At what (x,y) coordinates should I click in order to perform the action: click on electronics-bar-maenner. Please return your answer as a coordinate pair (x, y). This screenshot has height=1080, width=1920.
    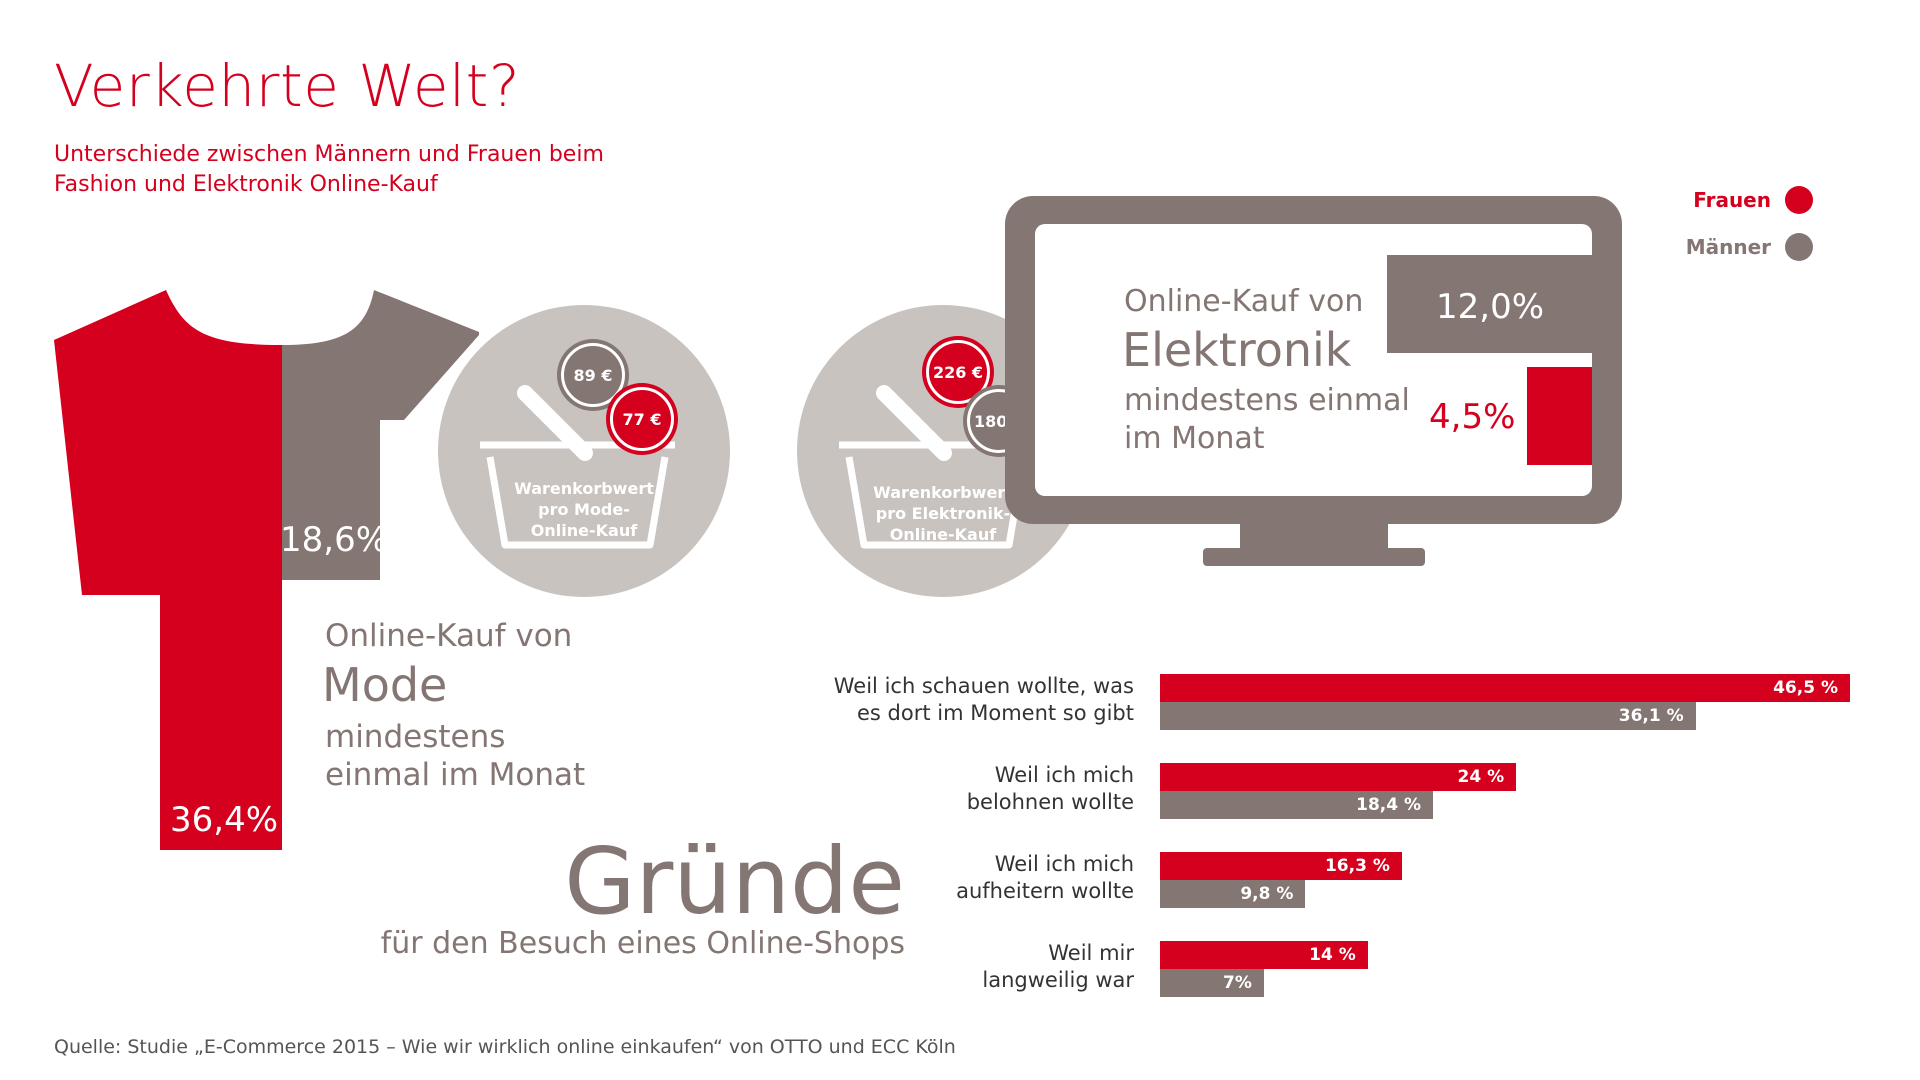
    Looking at the image, I should click on (1489, 304).